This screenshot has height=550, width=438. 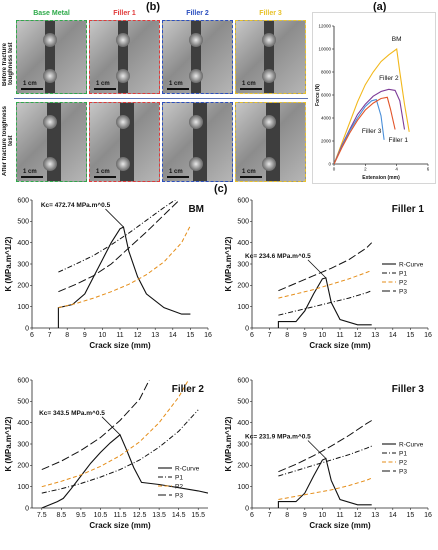 What do you see at coordinates (153, 7) in the screenshot?
I see `panel-label-b: (b)` at bounding box center [153, 7].